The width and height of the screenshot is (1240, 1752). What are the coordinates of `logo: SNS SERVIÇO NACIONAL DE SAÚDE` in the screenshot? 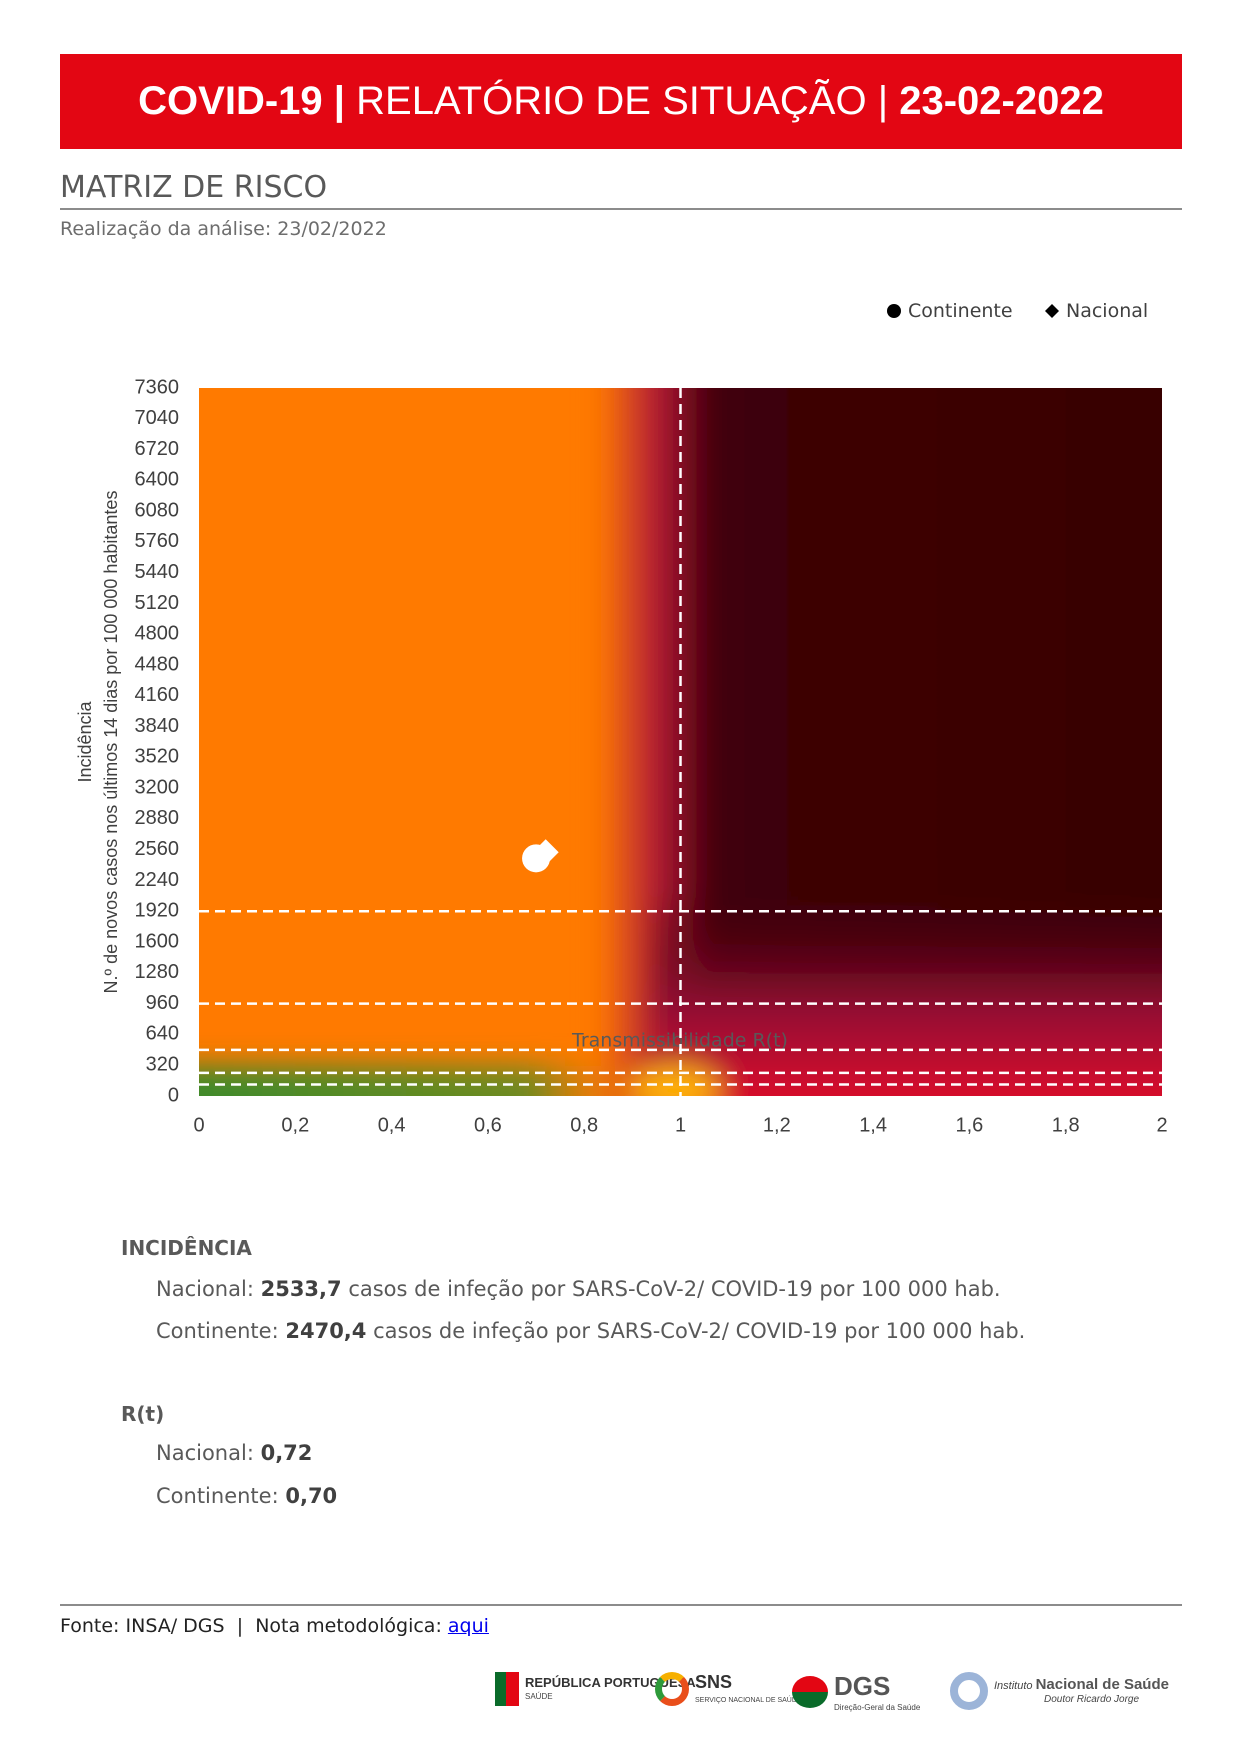 It's located at (728, 1689).